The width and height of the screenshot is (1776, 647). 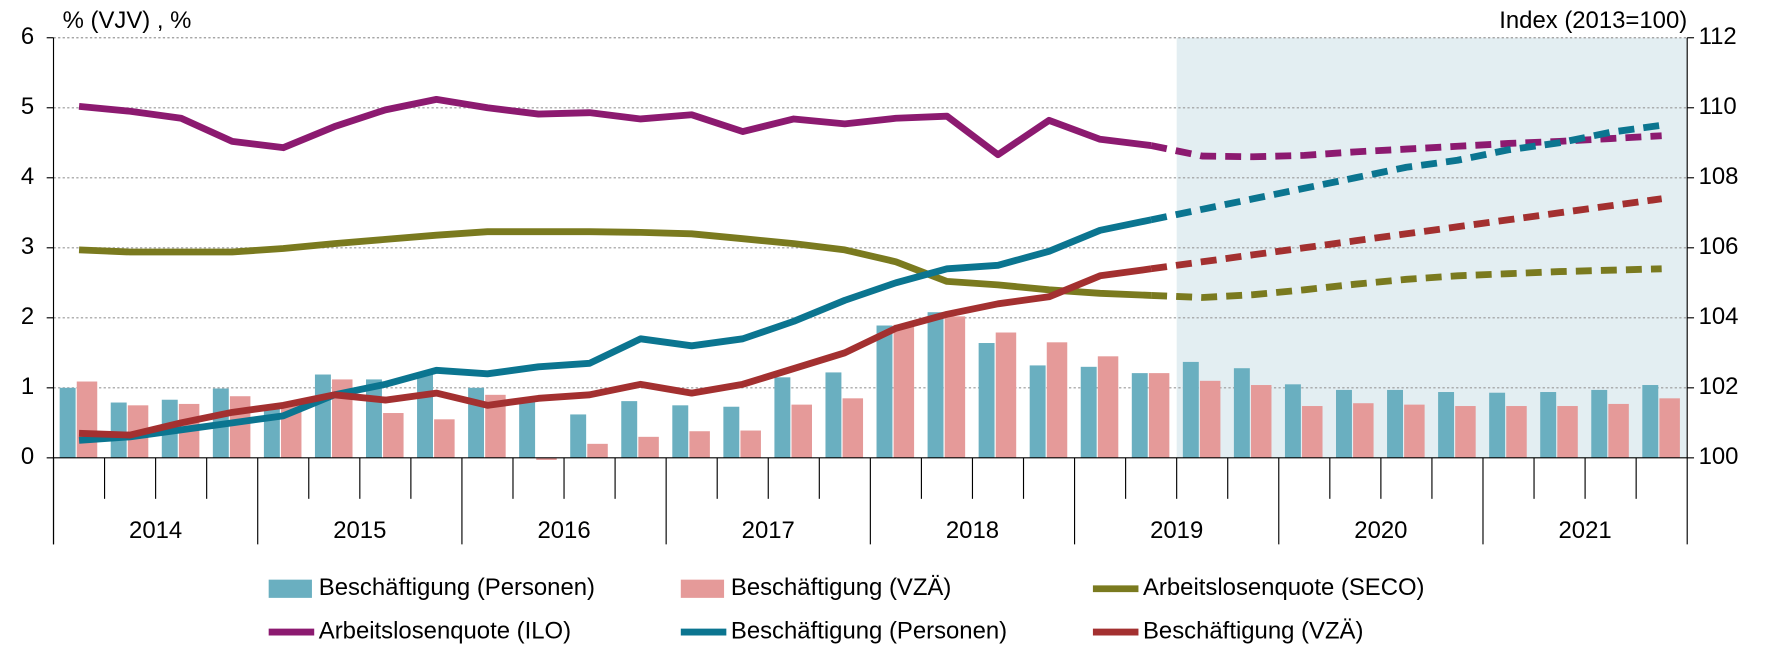 I want to click on x-tick-label: 2021, so click(x=1585, y=530).